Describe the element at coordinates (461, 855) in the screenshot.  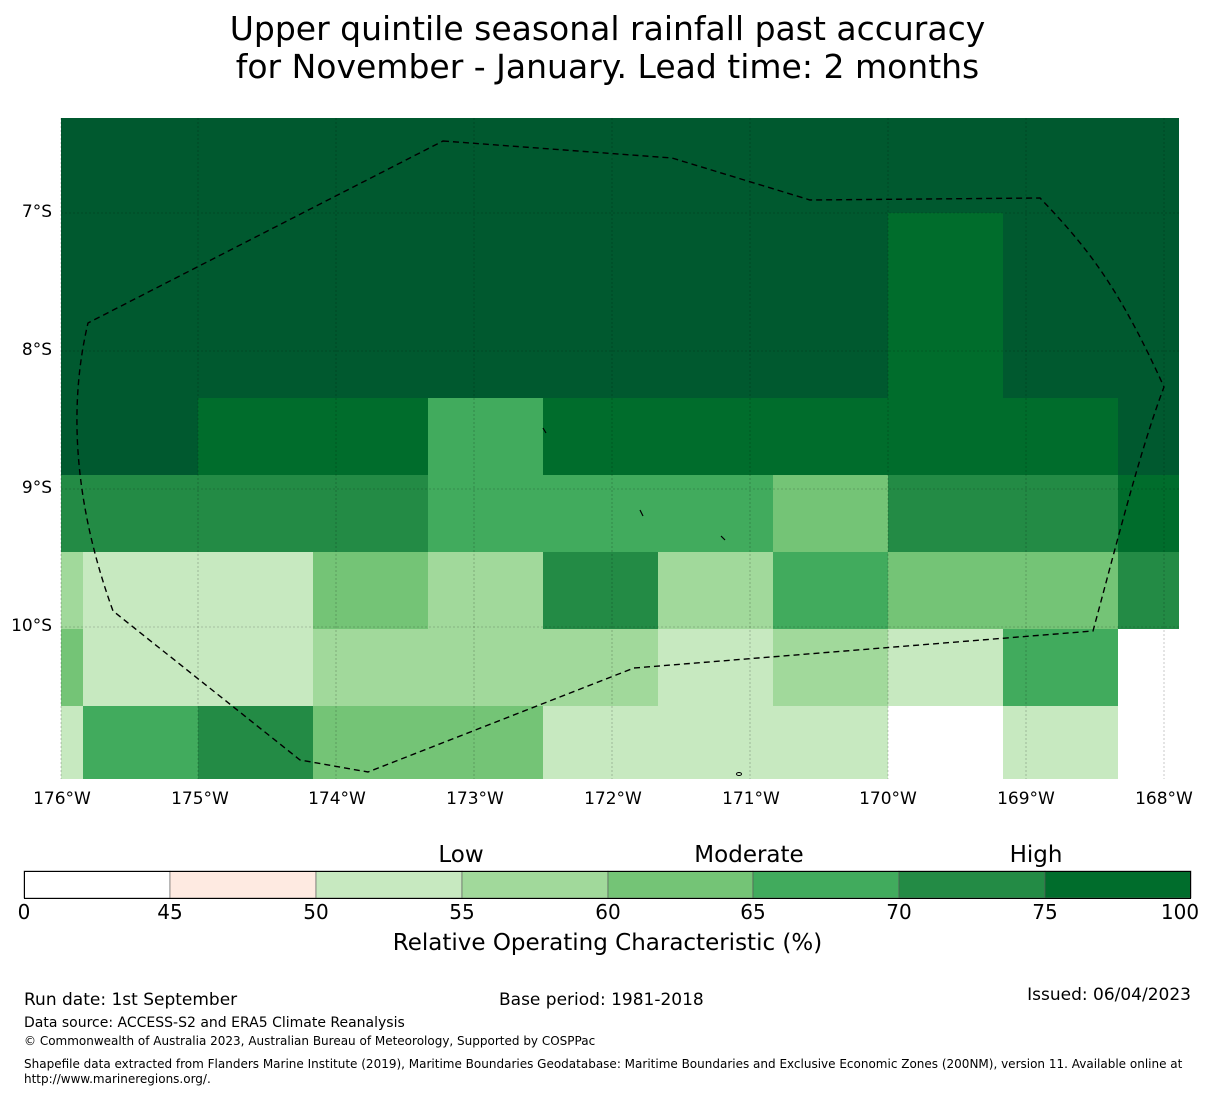
I see `colorbar-category-low: Low` at that location.